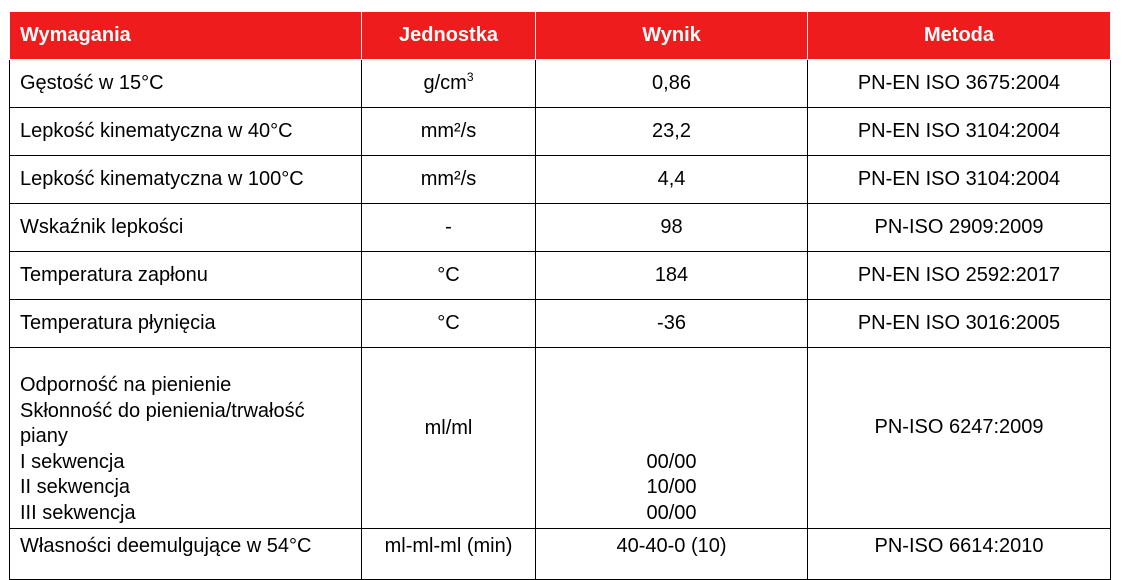 Image resolution: width=1125 pixels, height=580 pixels. Describe the element at coordinates (185, 83) in the screenshot. I see `requirement-cell: Gęstość w 15°C` at that location.